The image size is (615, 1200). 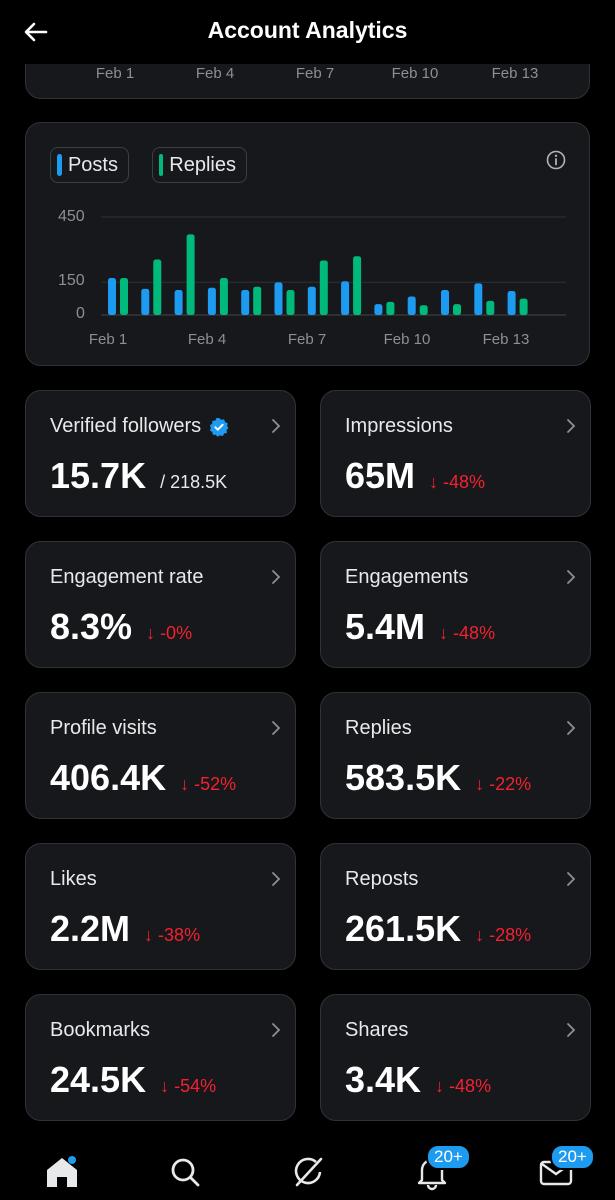 I want to click on metric-value: 261.5K, so click(x=403, y=928).